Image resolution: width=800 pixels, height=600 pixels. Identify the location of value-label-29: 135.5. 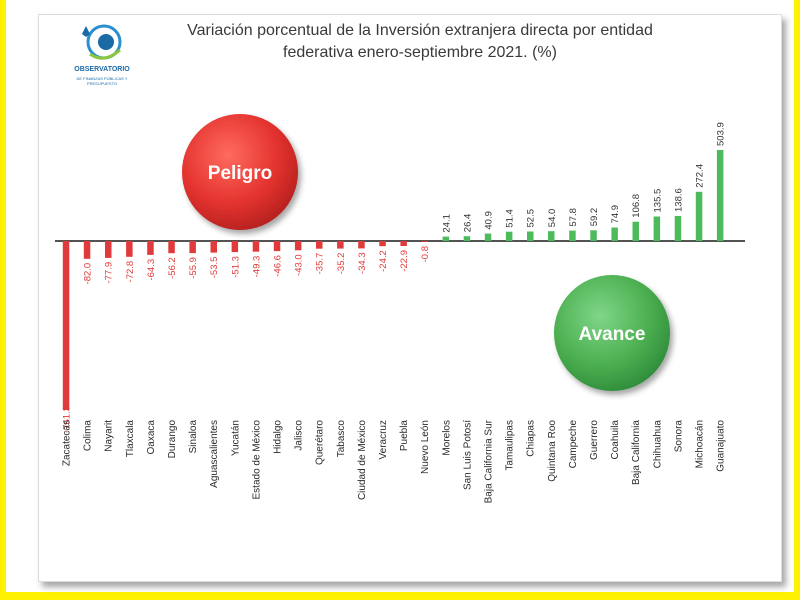
(657, 201).